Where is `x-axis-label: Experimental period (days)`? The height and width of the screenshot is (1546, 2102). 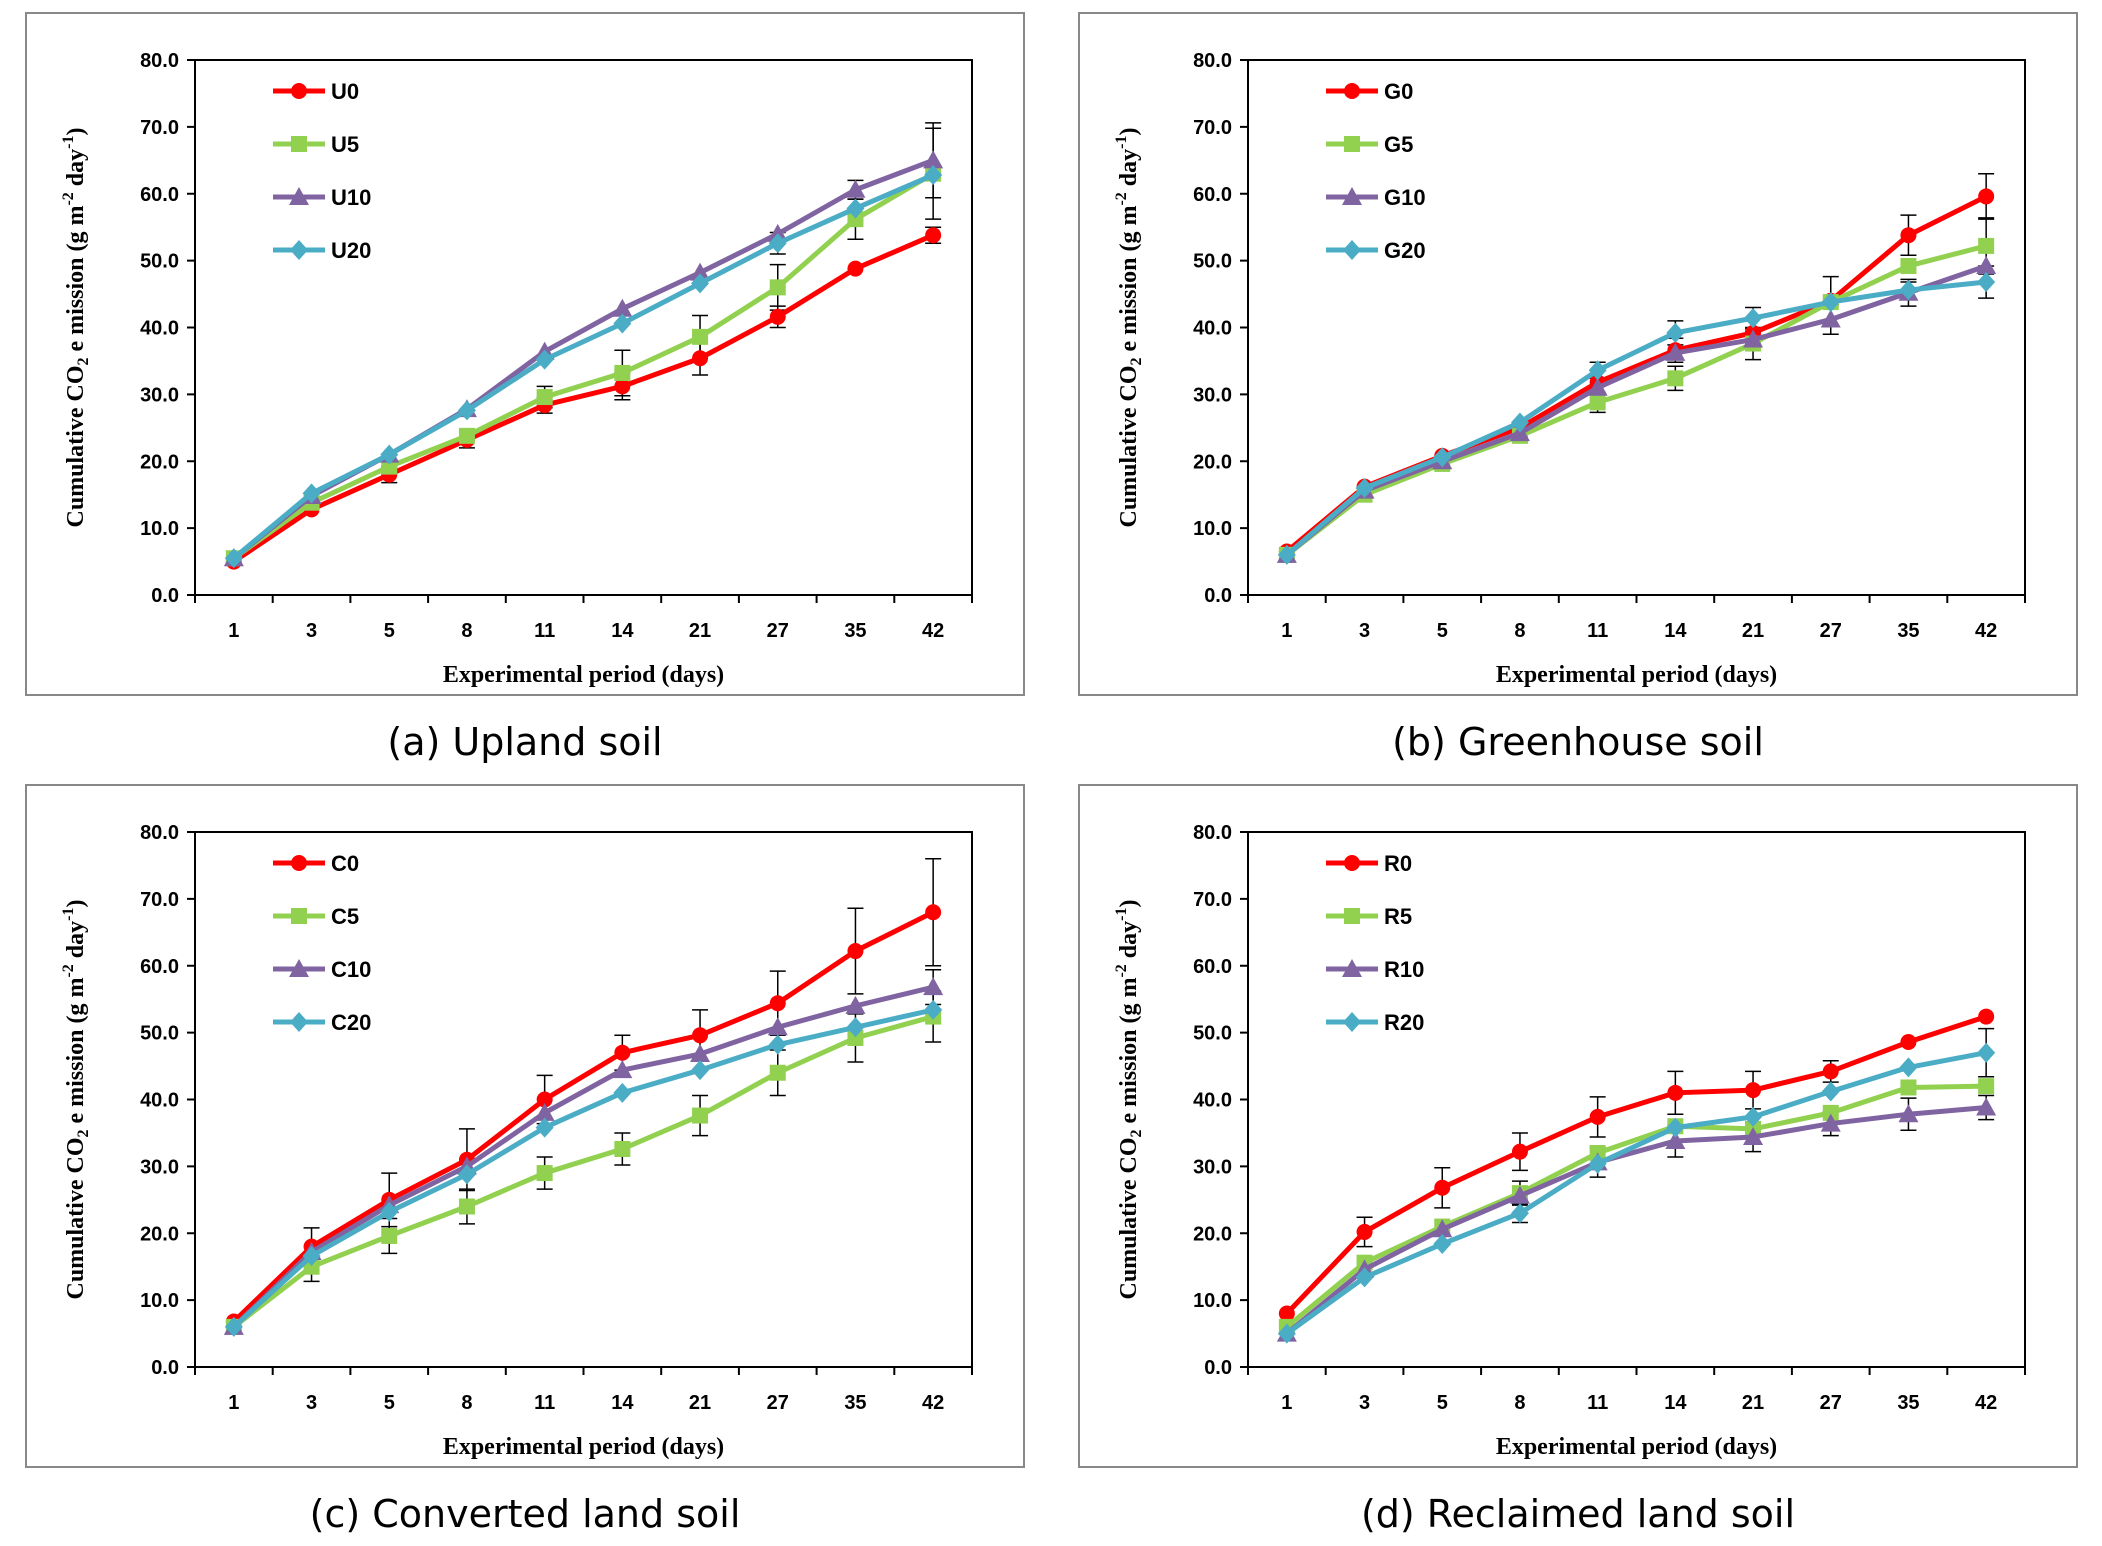 x-axis-label: Experimental period (days) is located at coordinates (583, 1447).